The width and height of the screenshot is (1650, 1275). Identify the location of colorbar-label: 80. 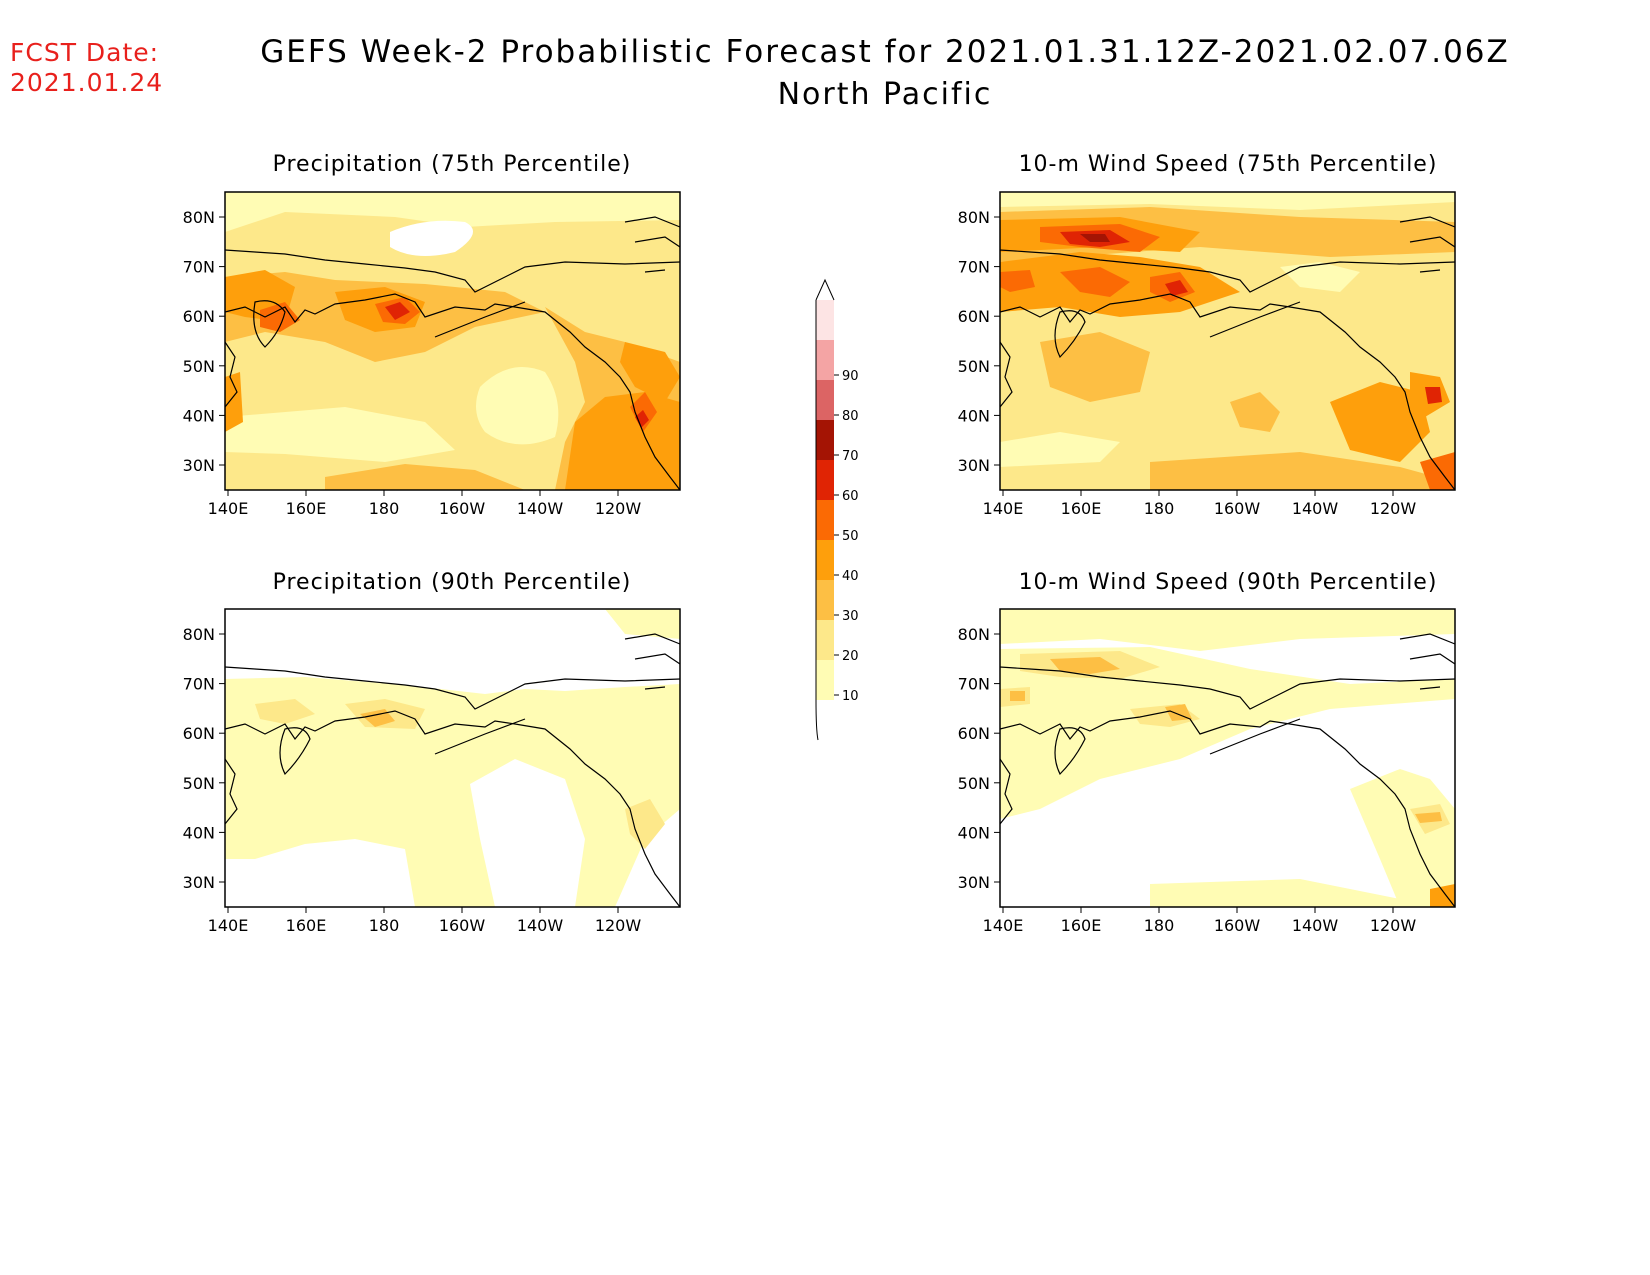
(850, 416).